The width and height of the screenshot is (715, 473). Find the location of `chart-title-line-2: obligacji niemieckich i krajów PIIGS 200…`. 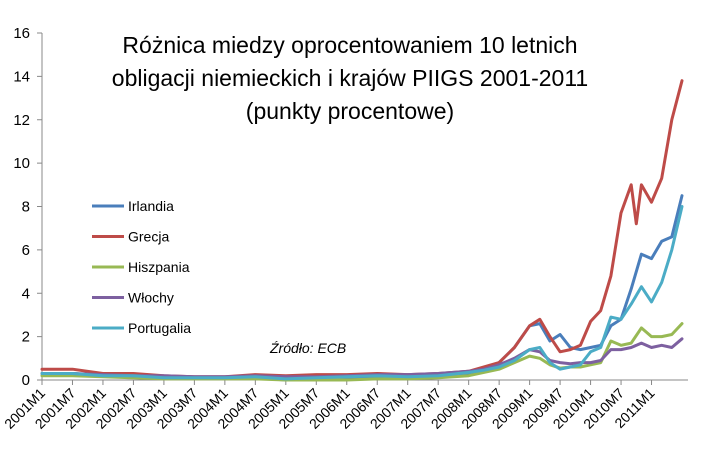

chart-title-line-2: obligacji niemieckich i krajów PIIGS 200… is located at coordinates (350, 78).